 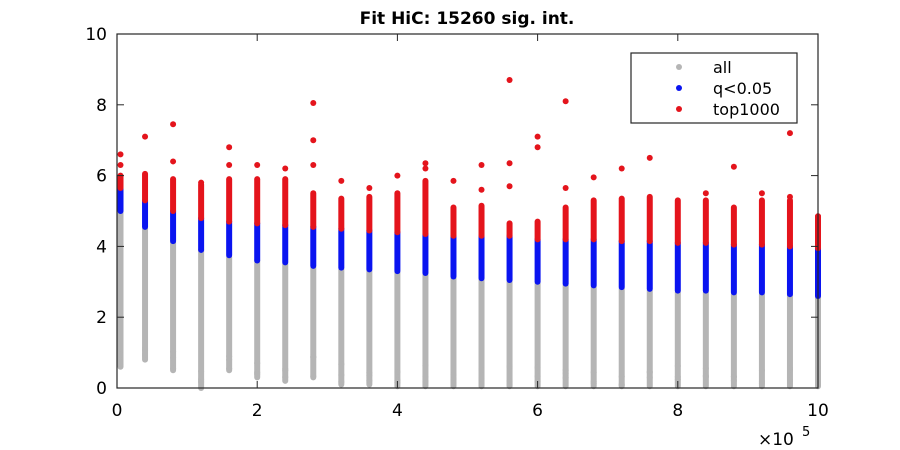 I want to click on x-axis-exponent-power: 5, so click(x=806, y=432).